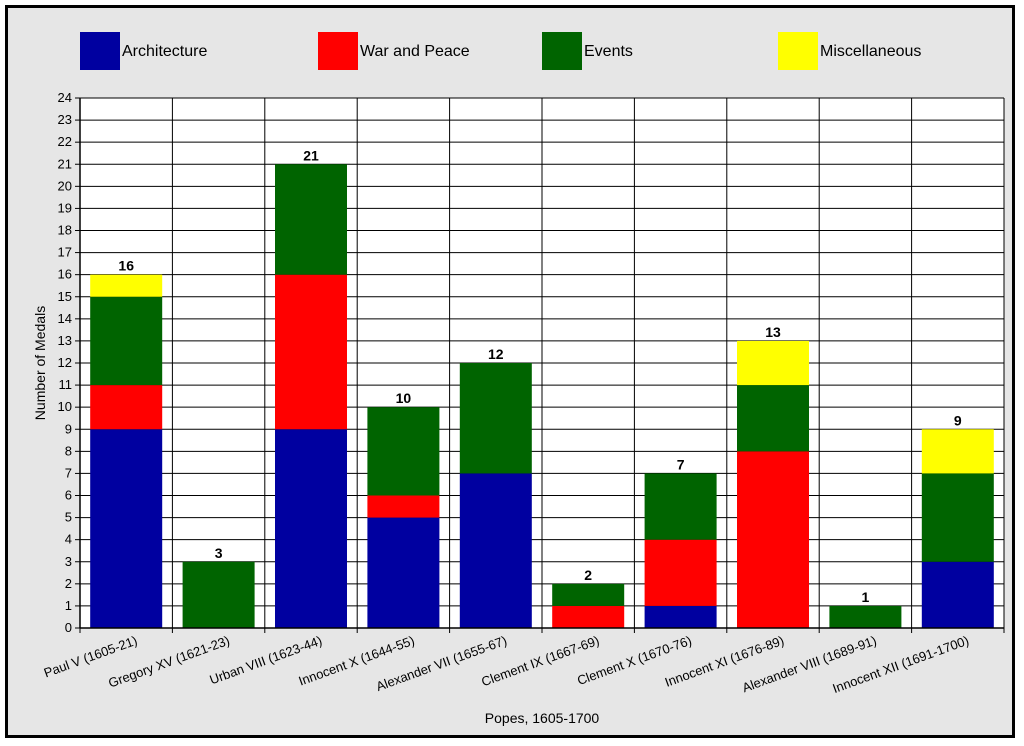 This screenshot has width=1024, height=746. I want to click on y-axis-title: Number of Medals, so click(40, 363).